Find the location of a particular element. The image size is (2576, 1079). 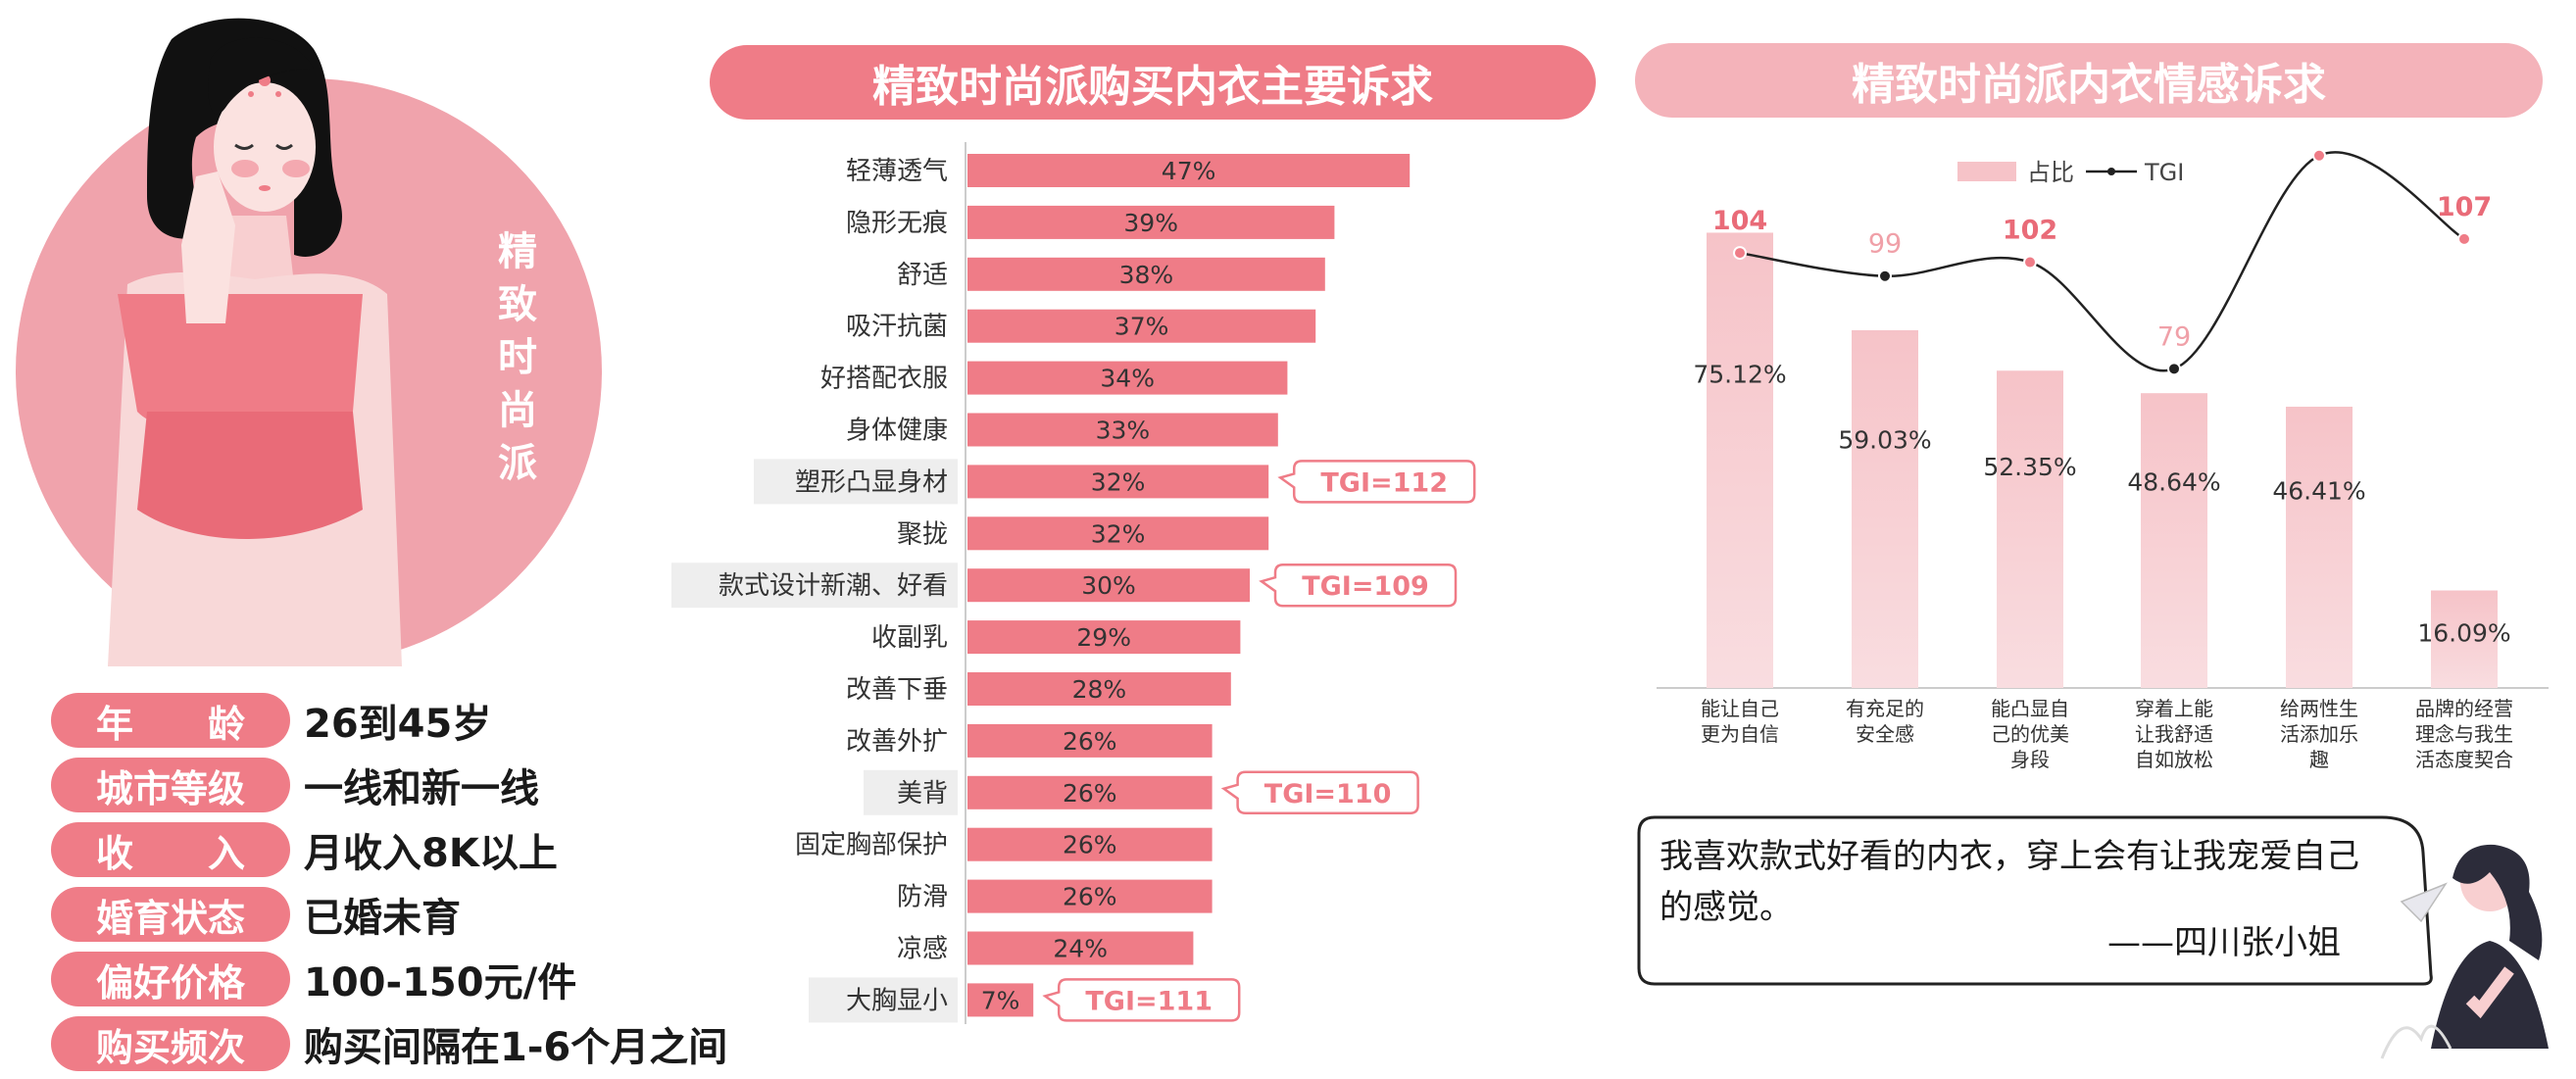

category-label: 能凸显自己的优美身段 is located at coordinates (2030, 734).